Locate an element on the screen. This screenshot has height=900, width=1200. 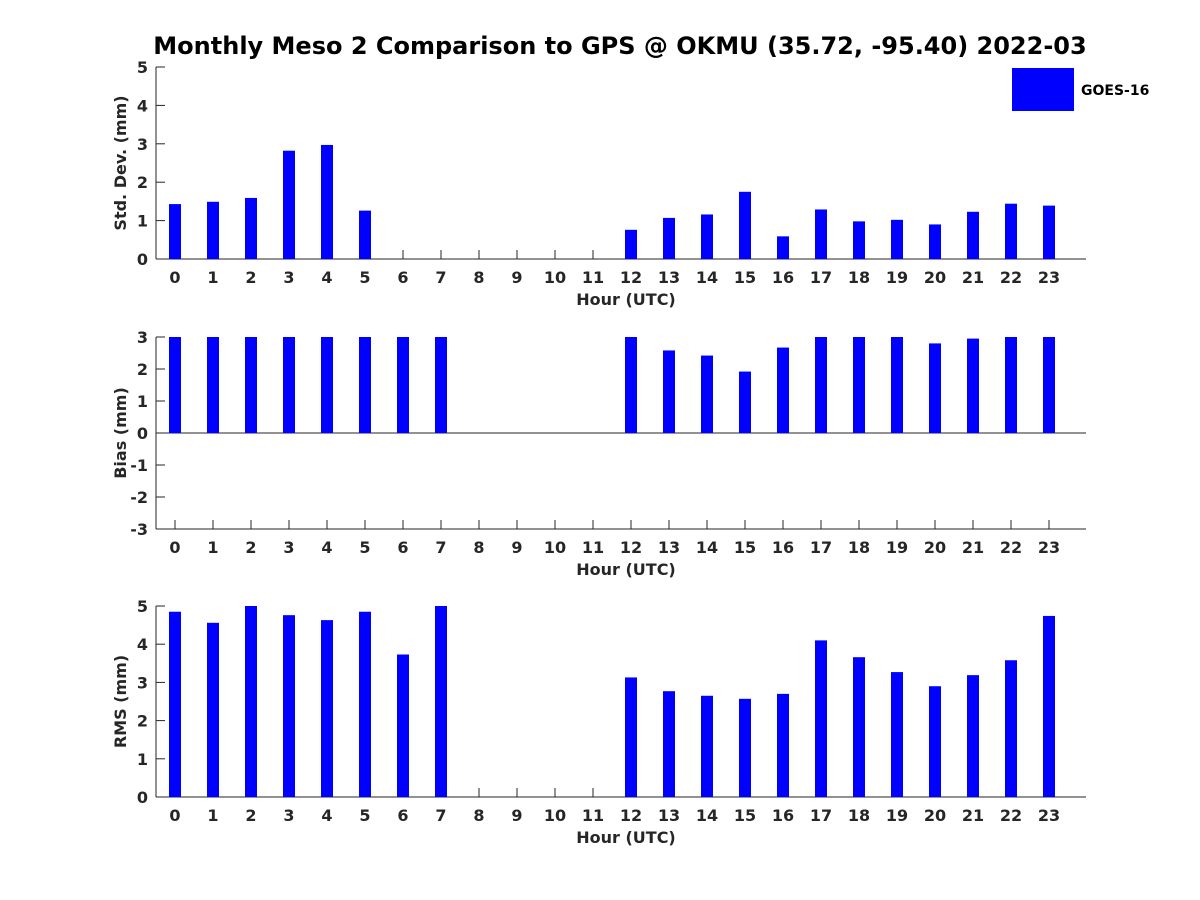
y-axis-label: Std. Dev. (mm) is located at coordinates (120, 162).